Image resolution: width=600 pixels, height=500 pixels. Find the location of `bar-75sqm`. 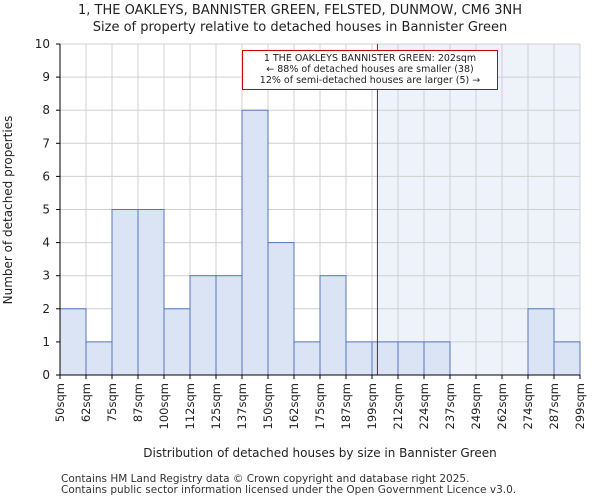

bar-75sqm is located at coordinates (125, 292).